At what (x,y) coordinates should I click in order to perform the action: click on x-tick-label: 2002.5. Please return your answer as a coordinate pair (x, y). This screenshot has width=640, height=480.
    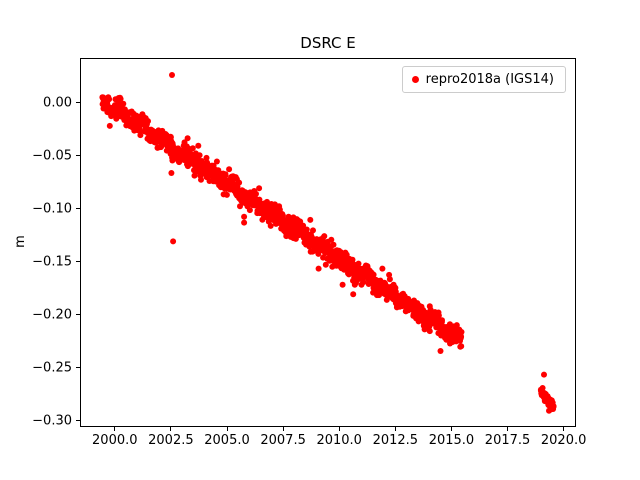
    Looking at the image, I should click on (171, 440).